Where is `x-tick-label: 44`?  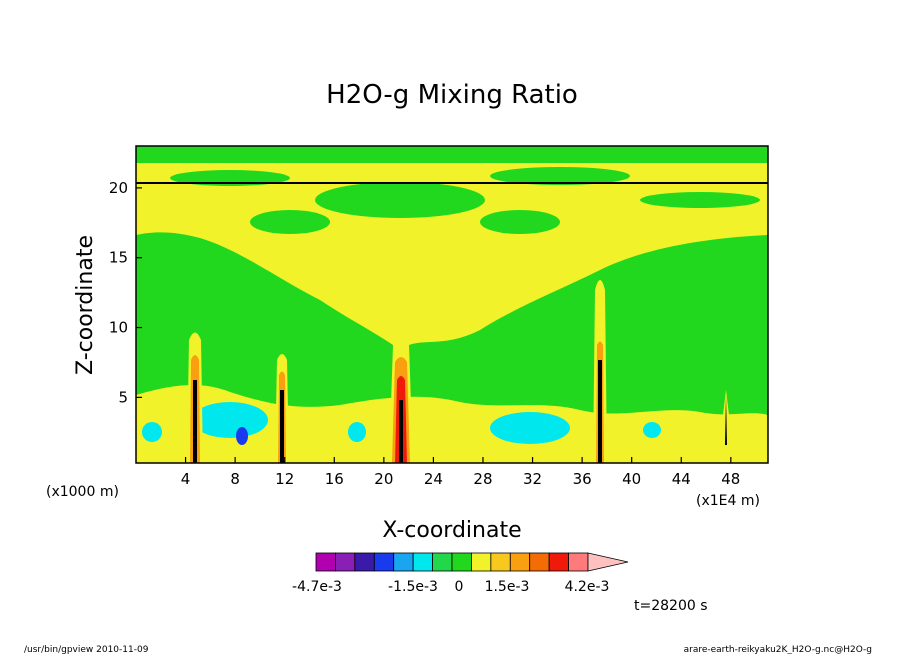
x-tick-label: 44 is located at coordinates (681, 479).